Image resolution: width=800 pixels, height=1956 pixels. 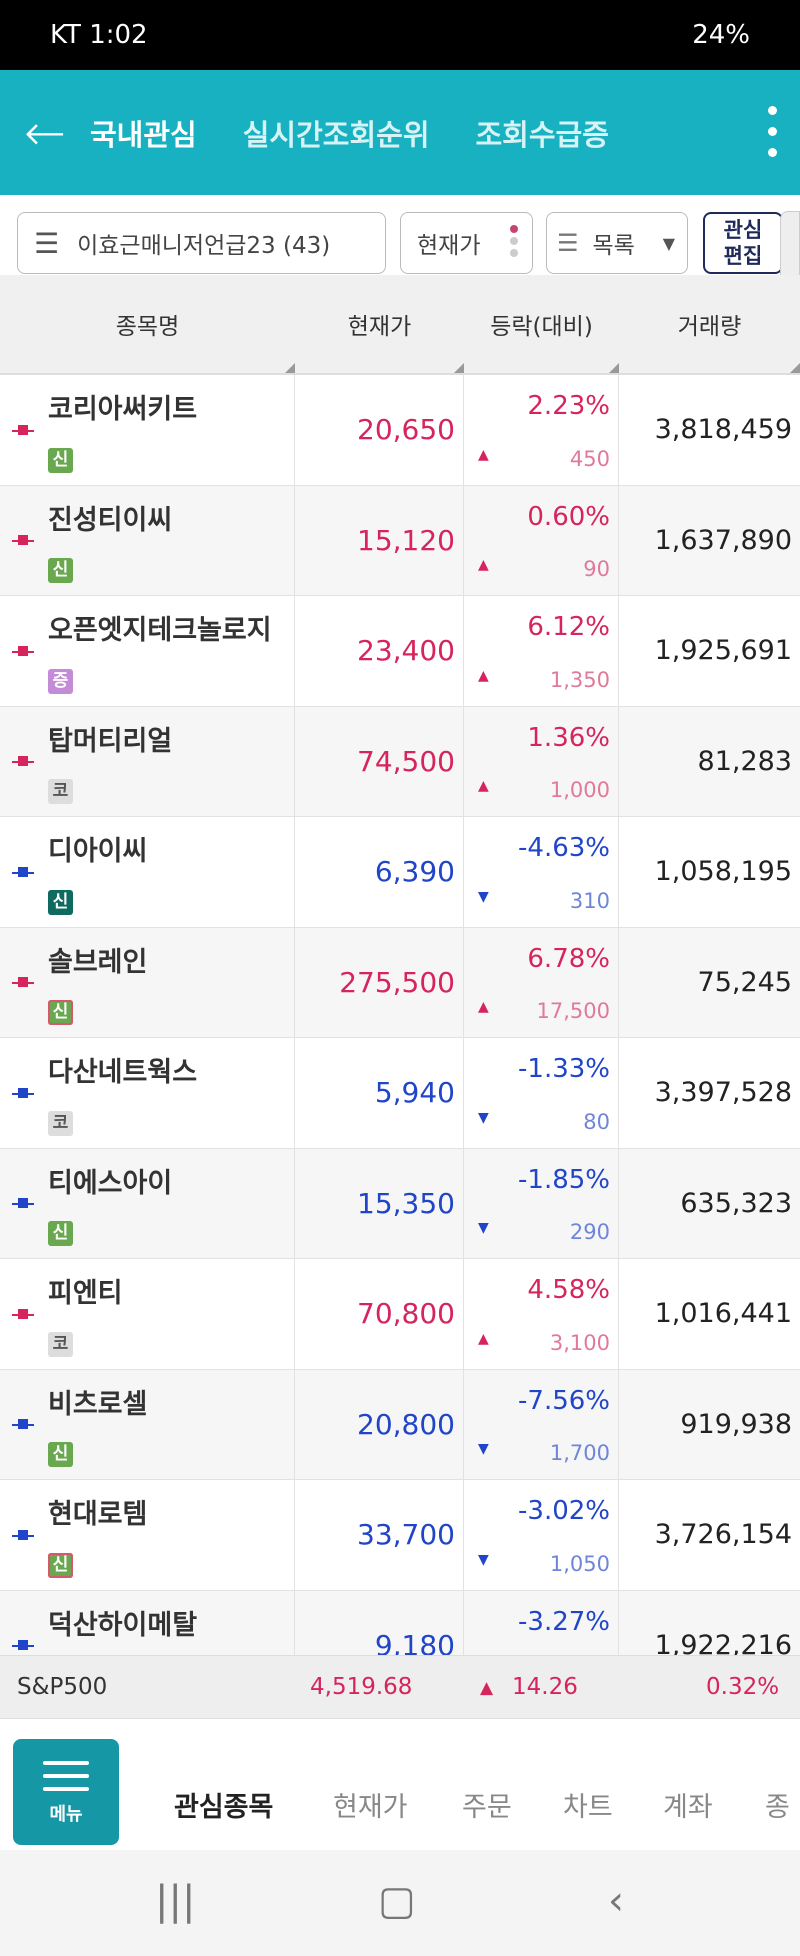 What do you see at coordinates (110, 520) in the screenshot?
I see `stock-name: 진성티이씨` at bounding box center [110, 520].